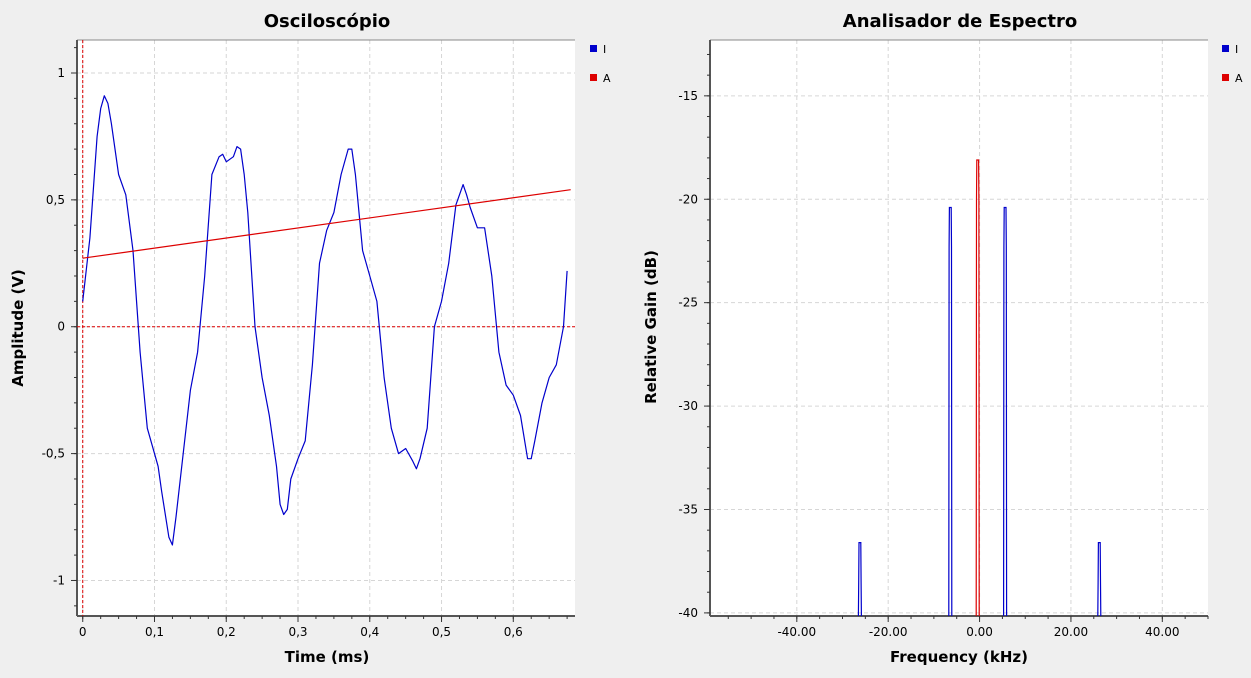  I want to click on x-tick-label: 0.00, so click(979, 632).